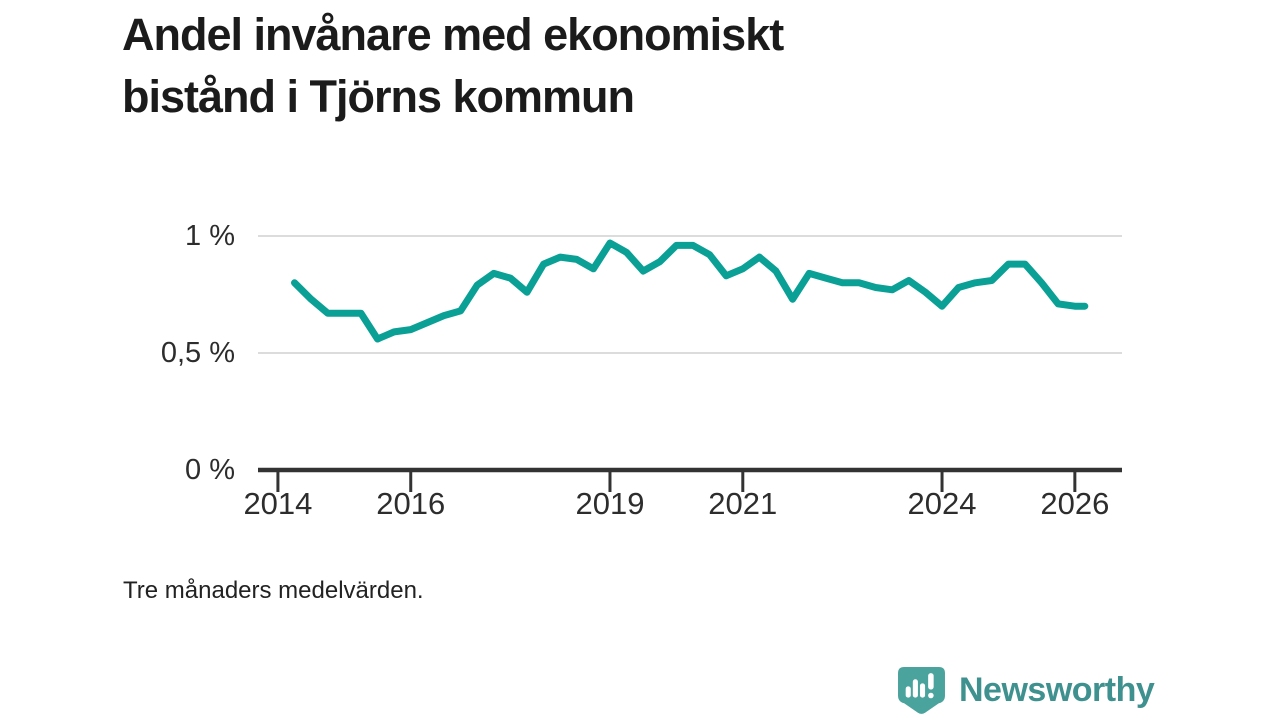 The width and height of the screenshot is (1280, 720). I want to click on data-line, so click(690, 291).